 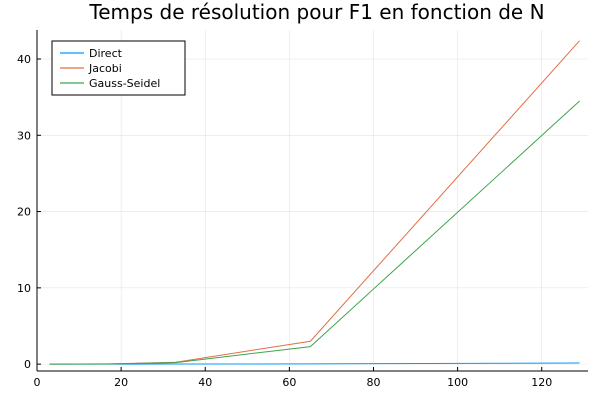 What do you see at coordinates (373, 382) in the screenshot?
I see `x-tick-label: 80` at bounding box center [373, 382].